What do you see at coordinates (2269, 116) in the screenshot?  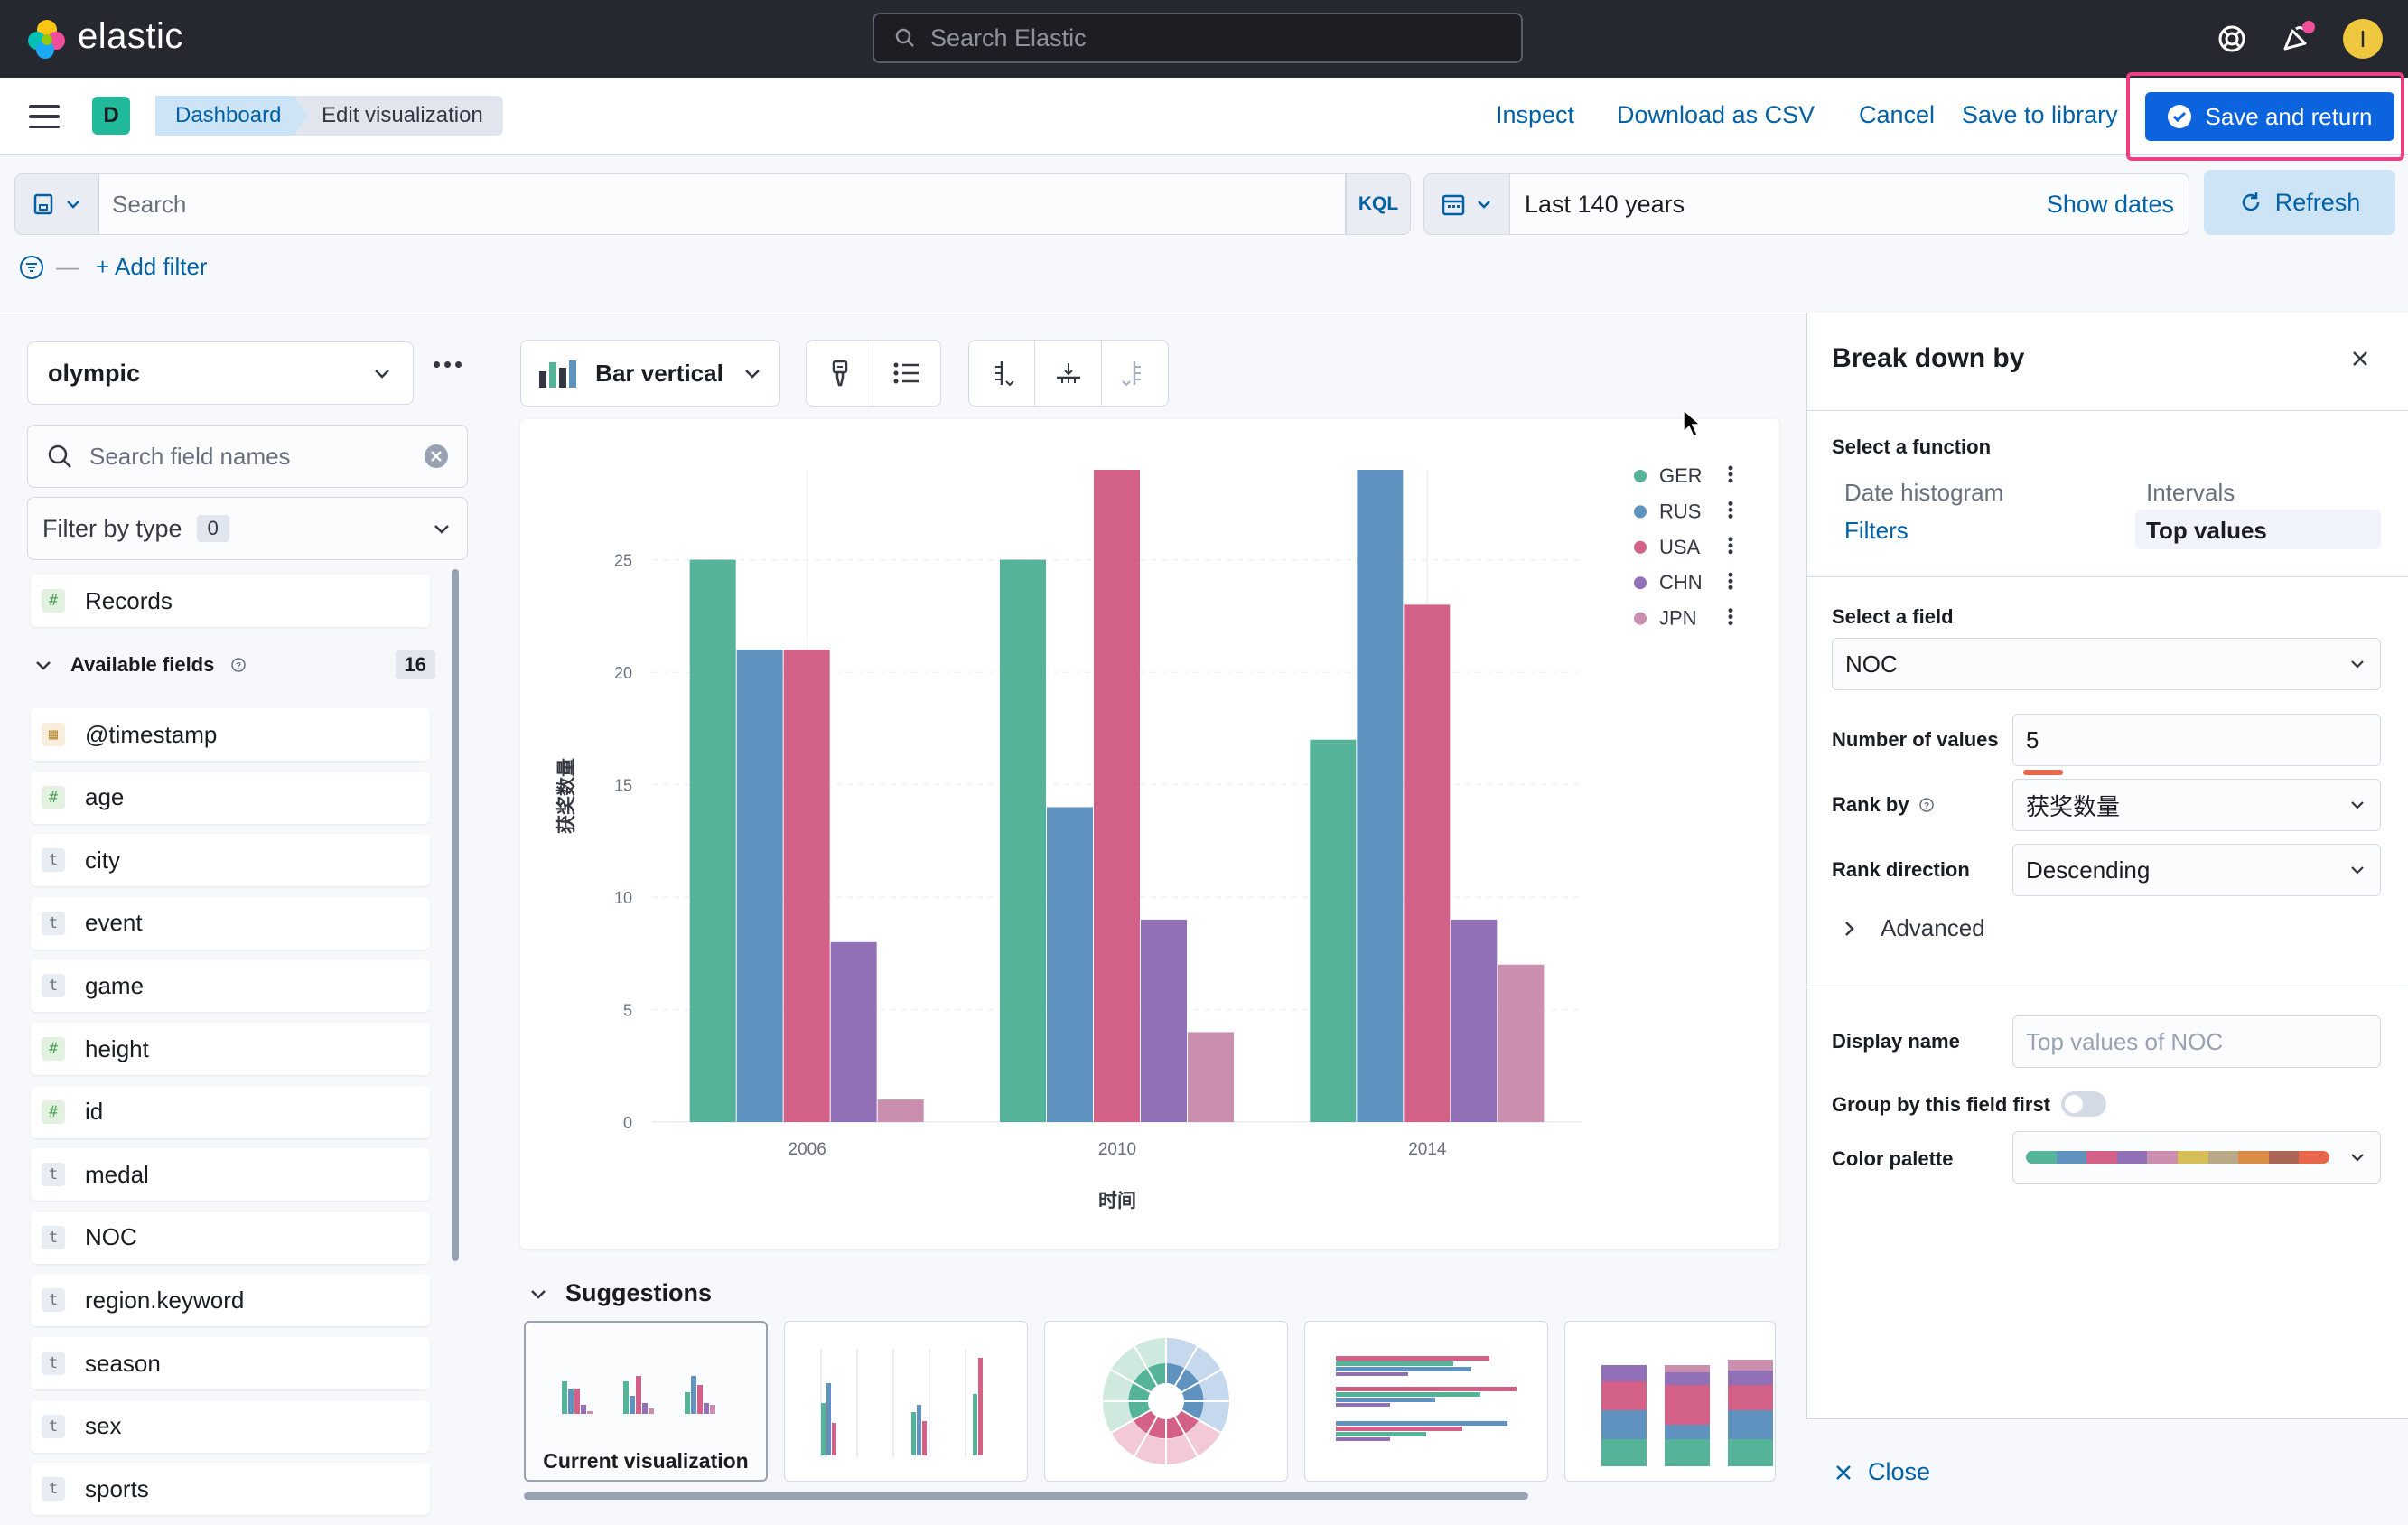 I see `save-and-return-button: Save and return` at bounding box center [2269, 116].